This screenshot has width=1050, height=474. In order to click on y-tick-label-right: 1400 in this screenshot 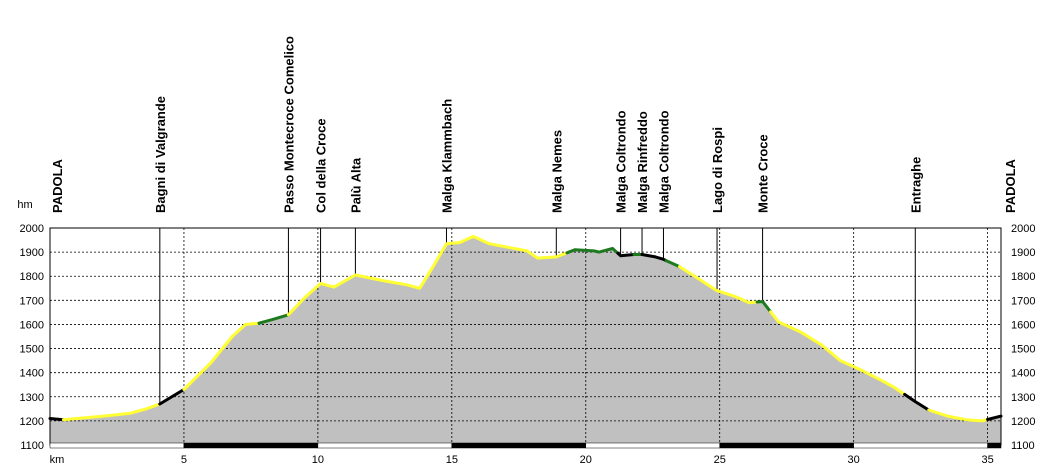, I will do `click(1023, 374)`.